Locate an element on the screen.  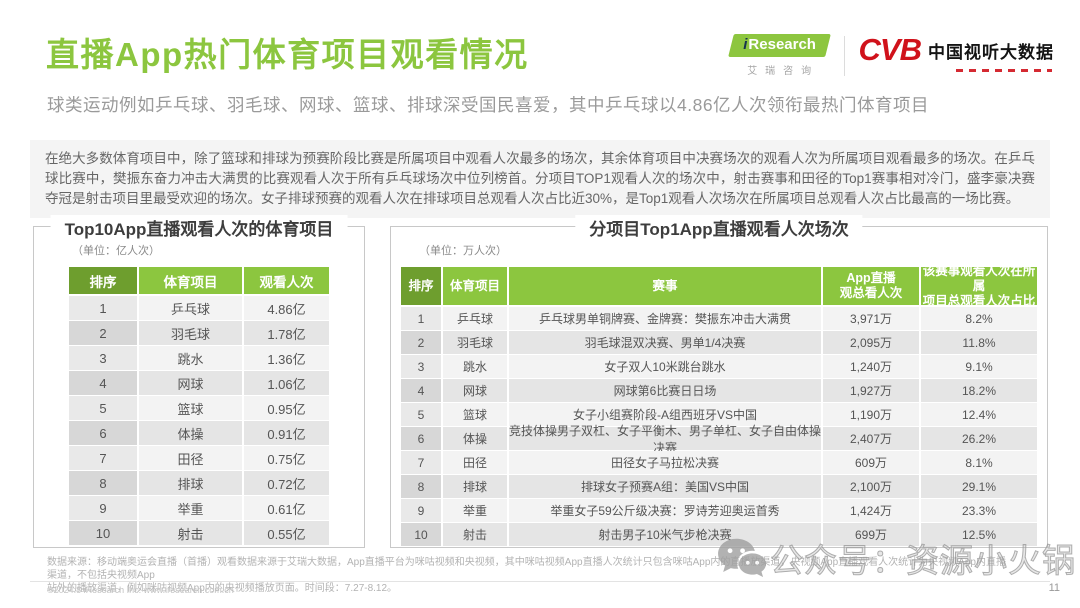
data-cell: 1,190万 is located at coordinates (871, 414).